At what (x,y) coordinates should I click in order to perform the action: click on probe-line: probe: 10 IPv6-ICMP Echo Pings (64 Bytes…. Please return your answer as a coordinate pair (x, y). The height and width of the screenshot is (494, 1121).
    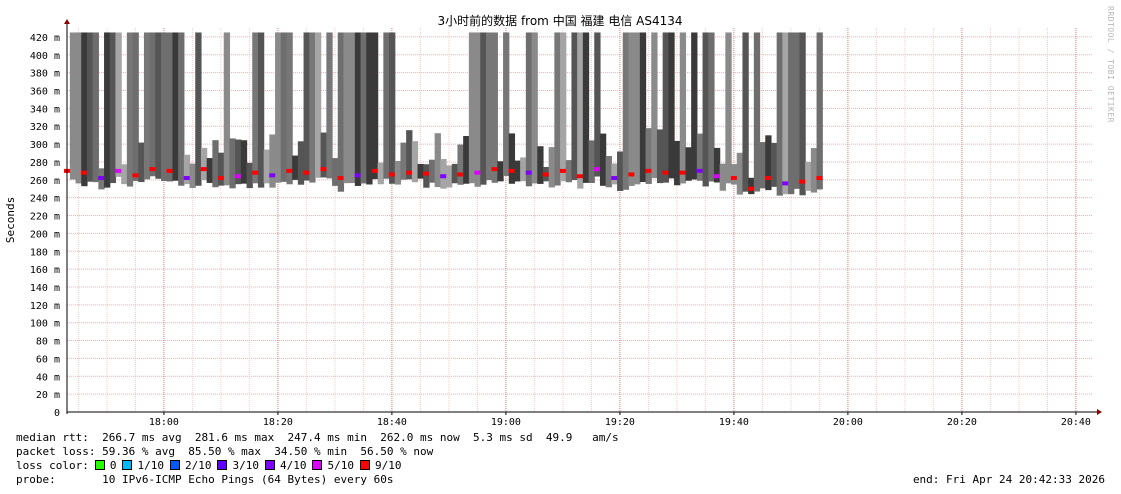
    Looking at the image, I should click on (205, 480).